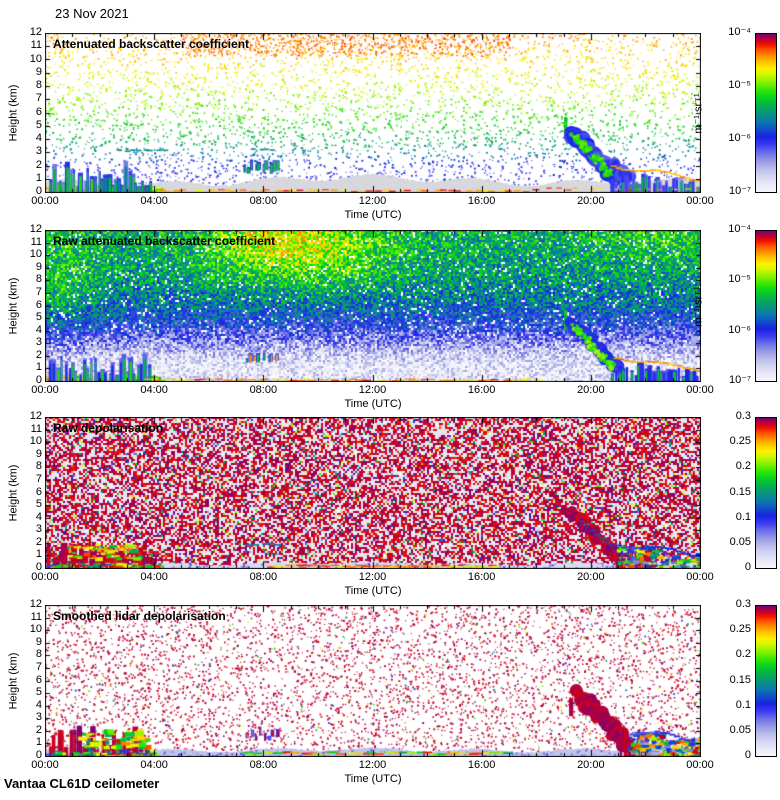 The image size is (780, 800). Describe the element at coordinates (740, 679) in the screenshot. I see `colorbar-tick-label: 0.15` at that location.